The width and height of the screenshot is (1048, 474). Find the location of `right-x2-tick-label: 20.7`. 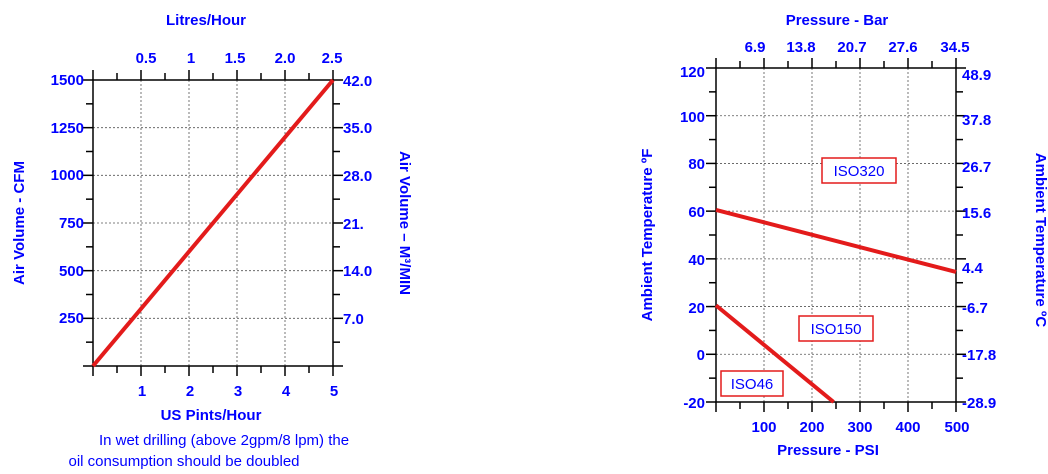

right-x2-tick-label: 20.7 is located at coordinates (851, 47).